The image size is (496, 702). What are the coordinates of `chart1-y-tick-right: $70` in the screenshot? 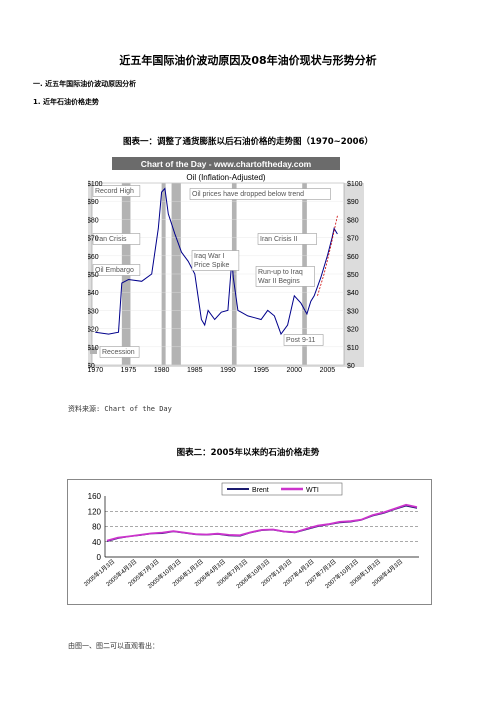 It's located at (353, 239).